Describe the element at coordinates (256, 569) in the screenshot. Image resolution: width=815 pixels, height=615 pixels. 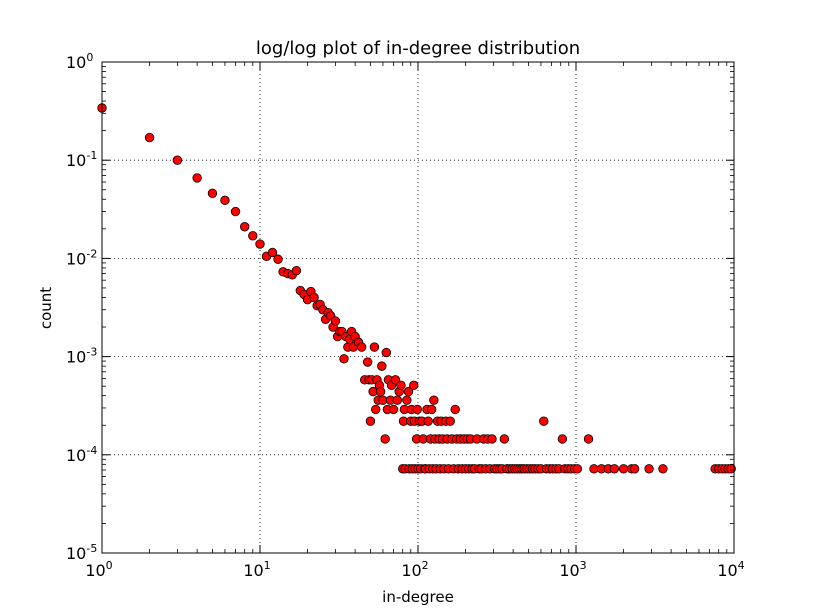
I see `x-tick-label: 10¹` at that location.